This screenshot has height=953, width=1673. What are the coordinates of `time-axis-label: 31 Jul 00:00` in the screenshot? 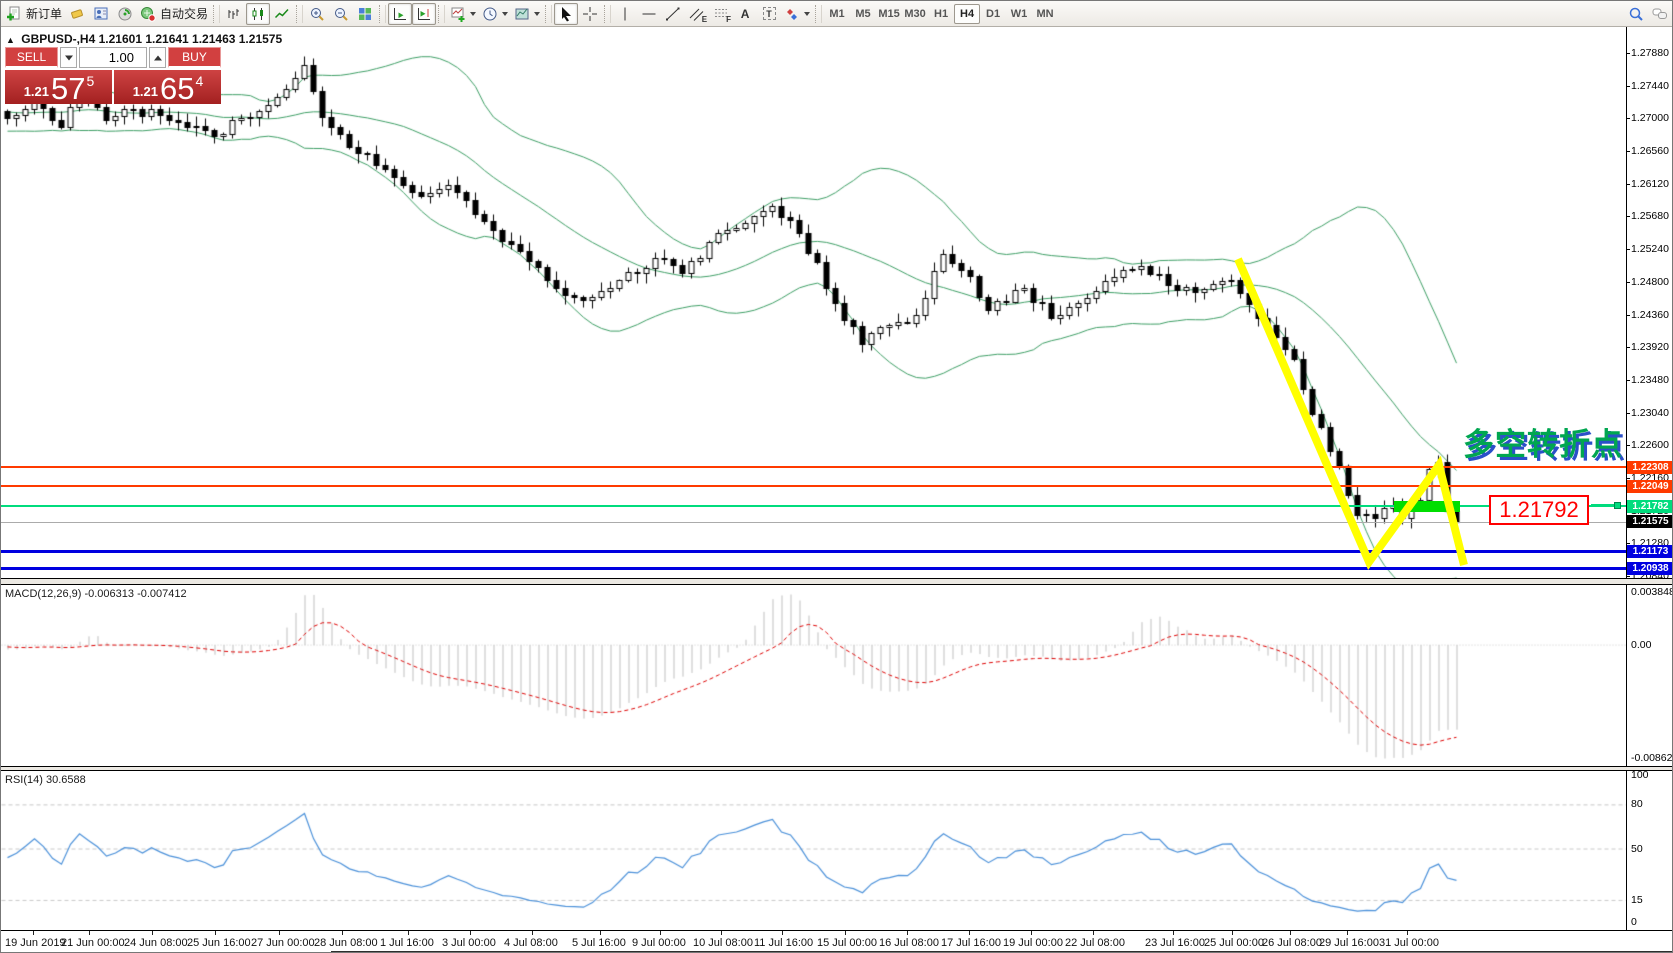 It's located at (1409, 943).